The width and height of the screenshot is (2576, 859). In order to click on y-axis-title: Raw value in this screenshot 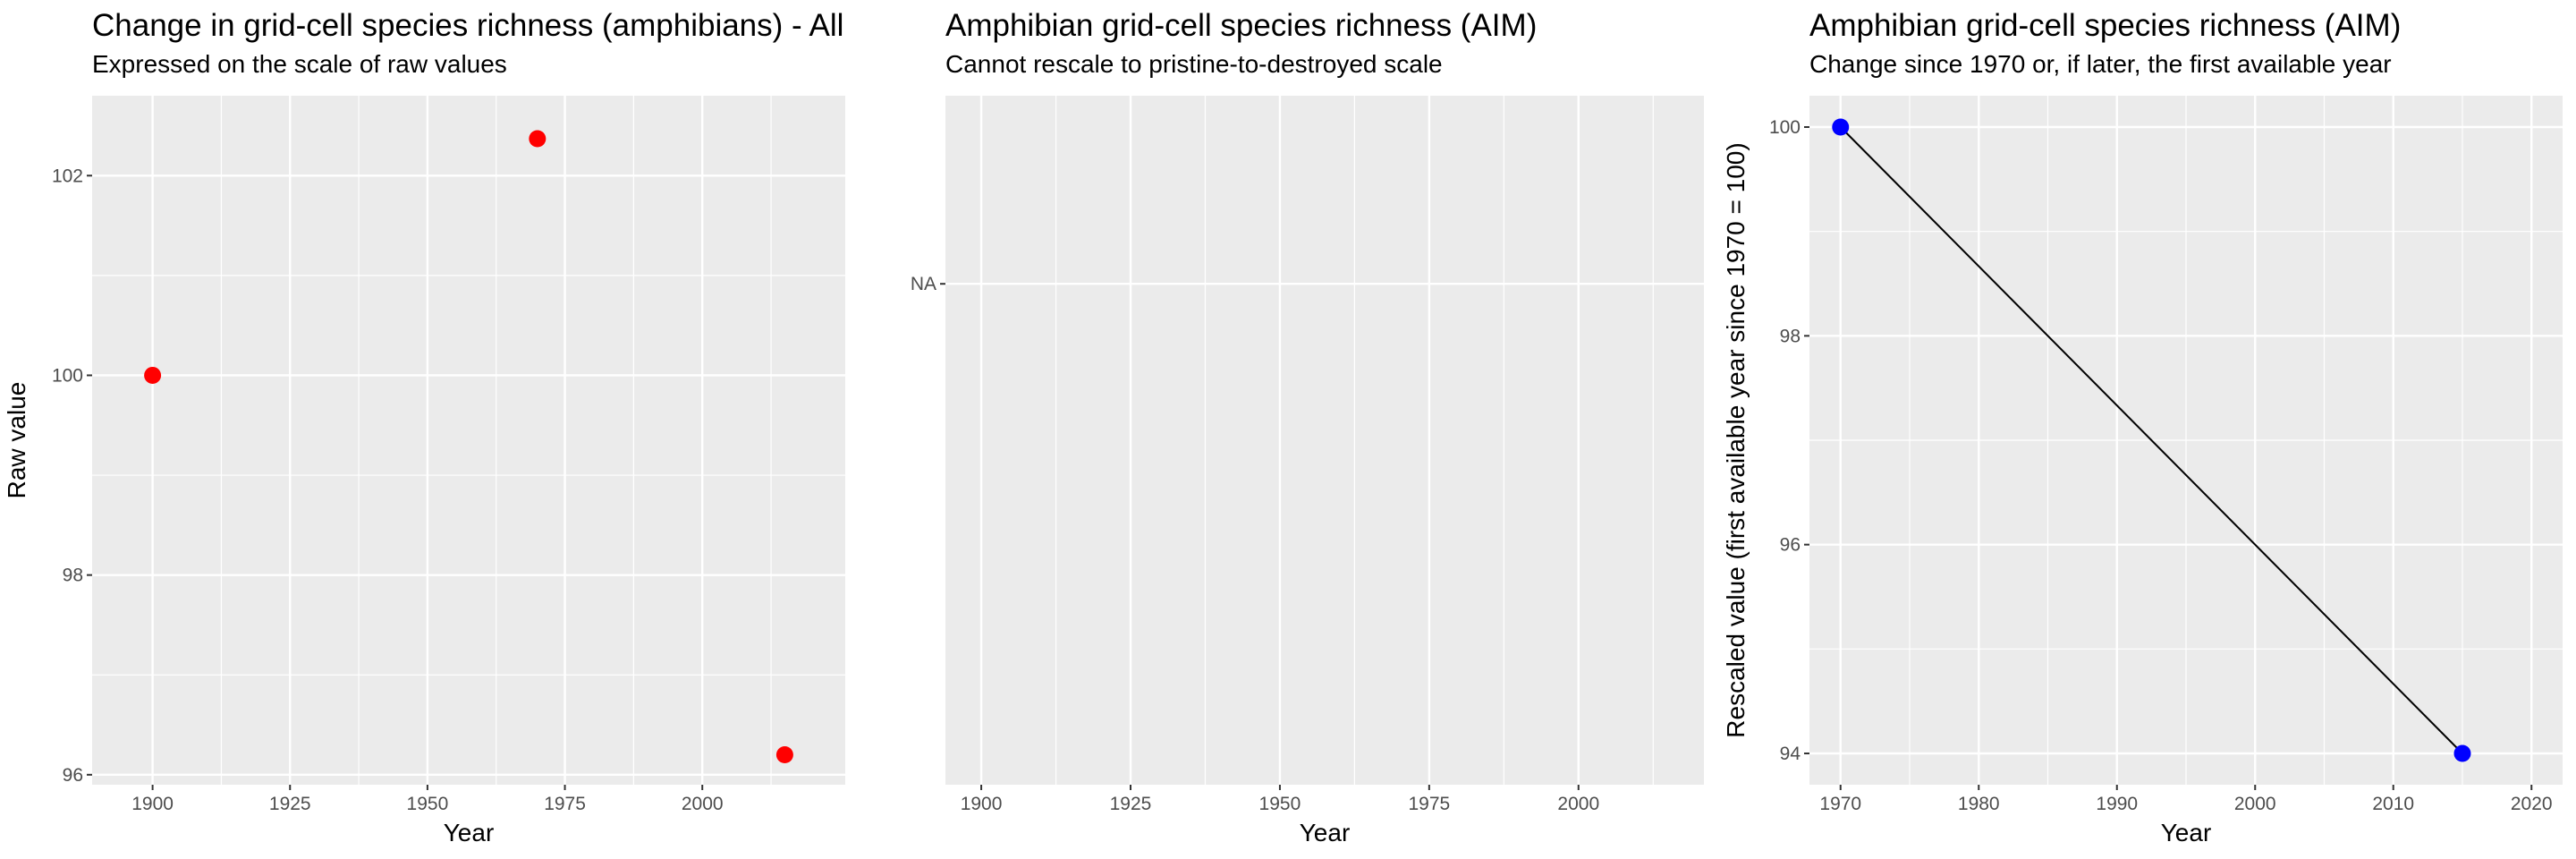, I will do `click(16, 440)`.